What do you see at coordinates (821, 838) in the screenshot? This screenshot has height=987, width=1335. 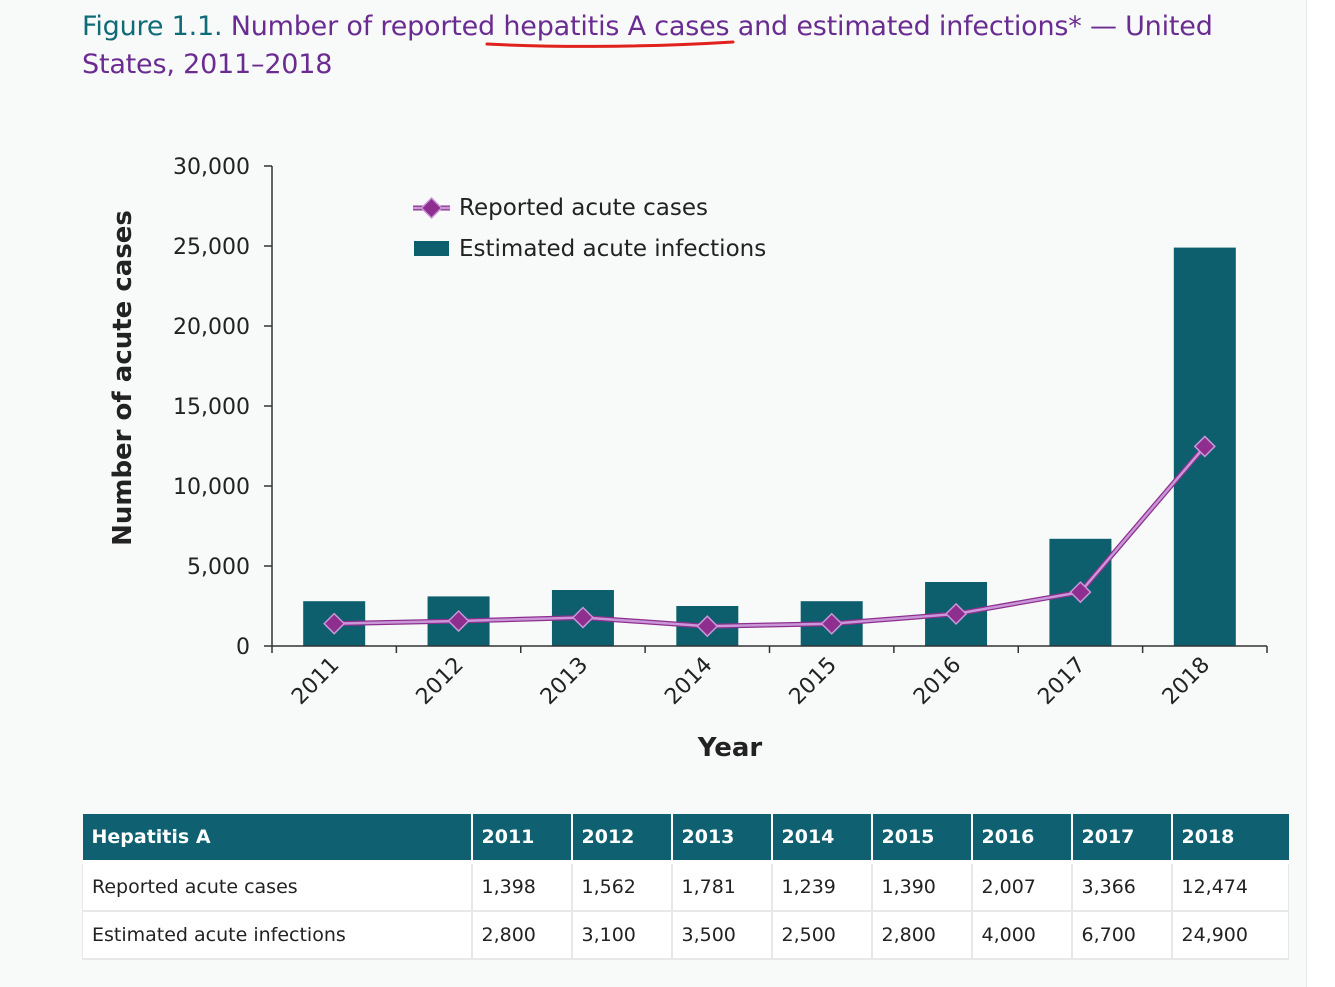 I see `table-header-year: 2014` at bounding box center [821, 838].